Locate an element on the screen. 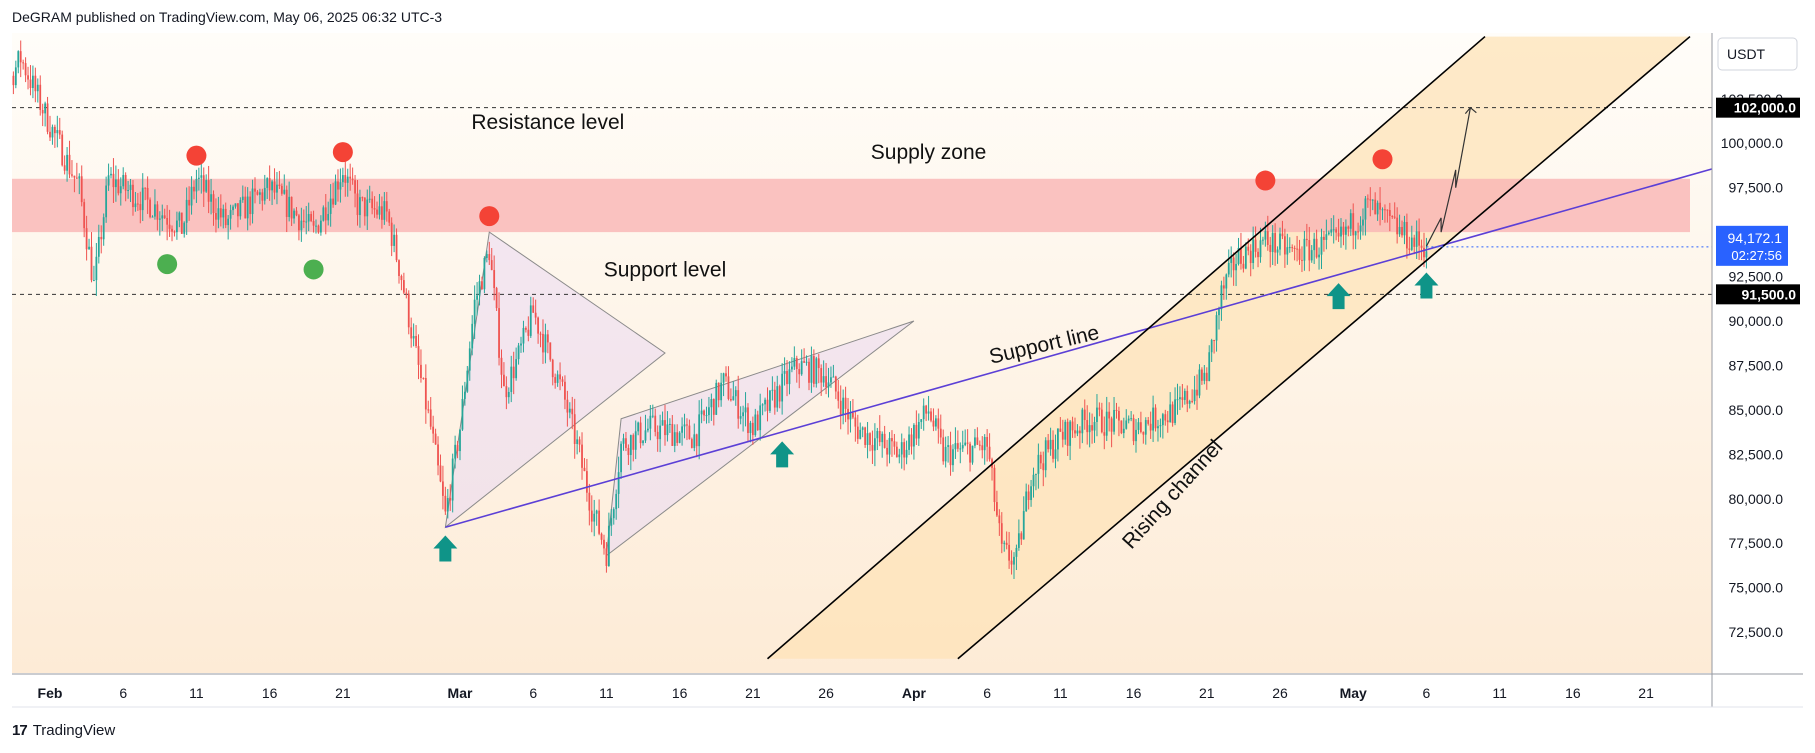 The height and width of the screenshot is (753, 1815). currency-selector is located at coordinates (1757, 54).